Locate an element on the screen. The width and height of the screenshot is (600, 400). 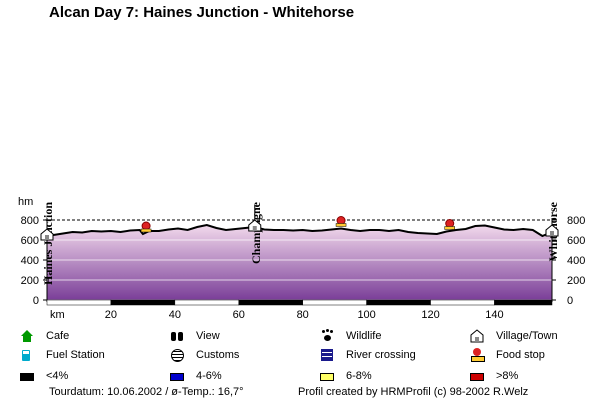
legend-item: Cafe is located at coordinates (44, 336).